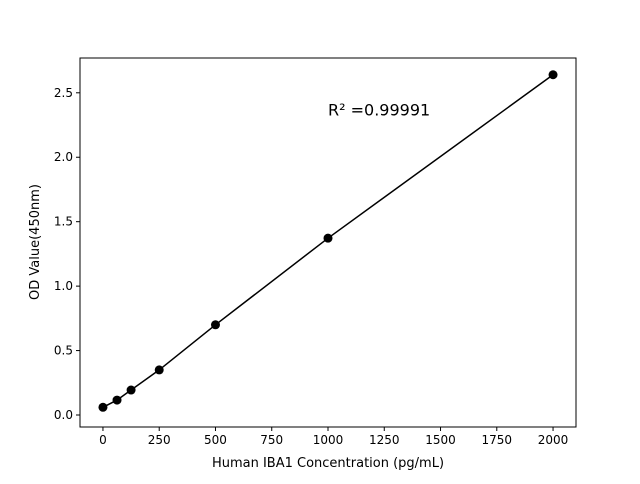 This screenshot has width=640, height=484. Describe the element at coordinates (497, 440) in the screenshot. I see `x-tick-label: 1750` at that location.